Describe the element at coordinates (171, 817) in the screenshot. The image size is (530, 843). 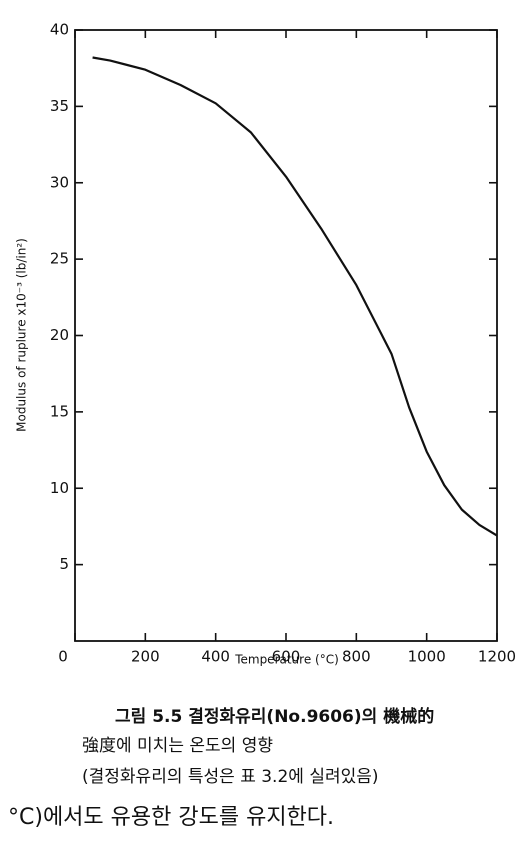
I see `body-text: °C)에서도 유용한 강도를 유지한다.` at that location.